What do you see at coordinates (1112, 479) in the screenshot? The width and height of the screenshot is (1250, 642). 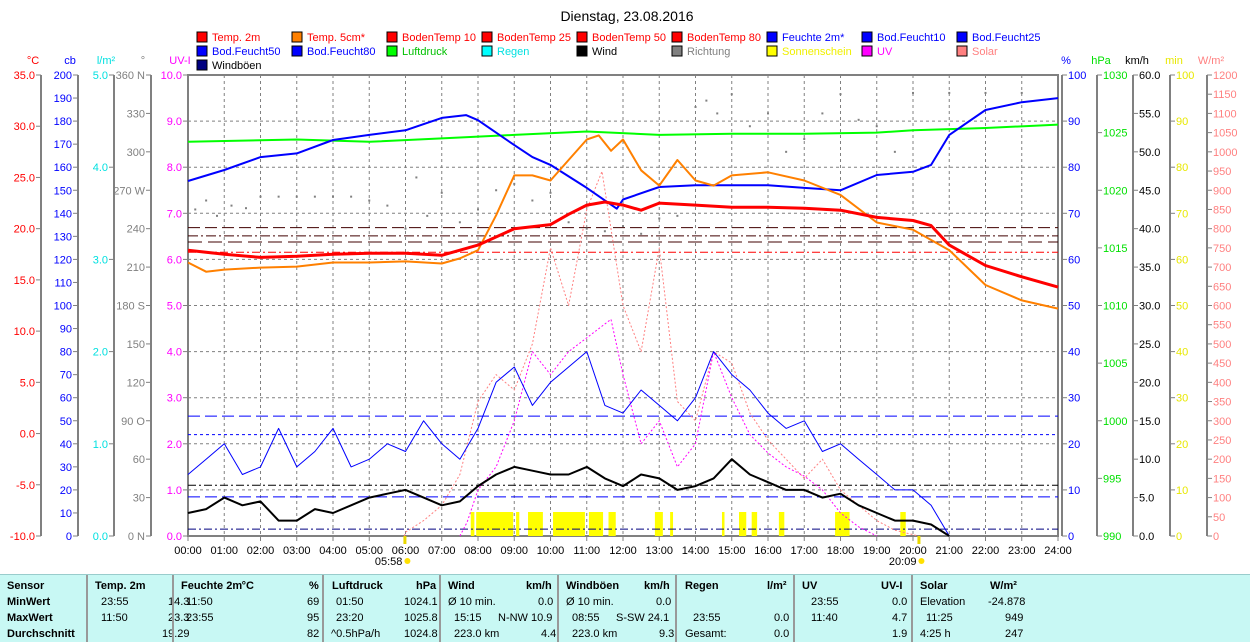 I see `axis-hpa-tick-label: 995` at bounding box center [1112, 479].